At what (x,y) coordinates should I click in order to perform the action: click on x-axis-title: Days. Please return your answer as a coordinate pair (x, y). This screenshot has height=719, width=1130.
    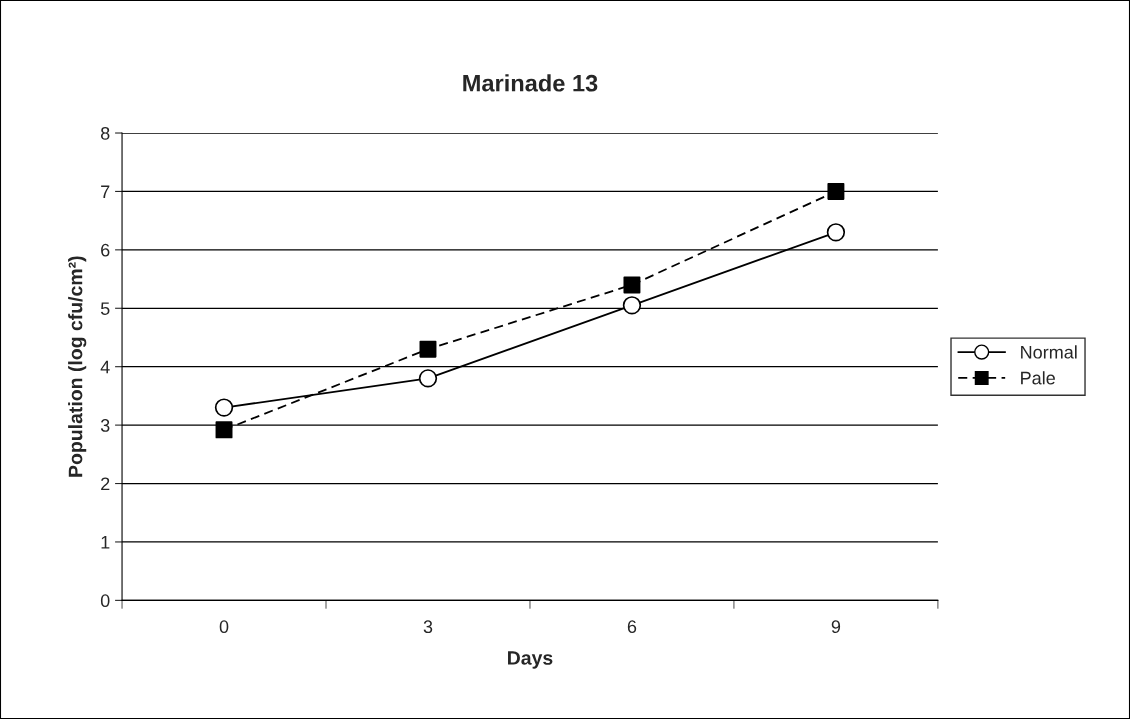
    Looking at the image, I should click on (530, 660).